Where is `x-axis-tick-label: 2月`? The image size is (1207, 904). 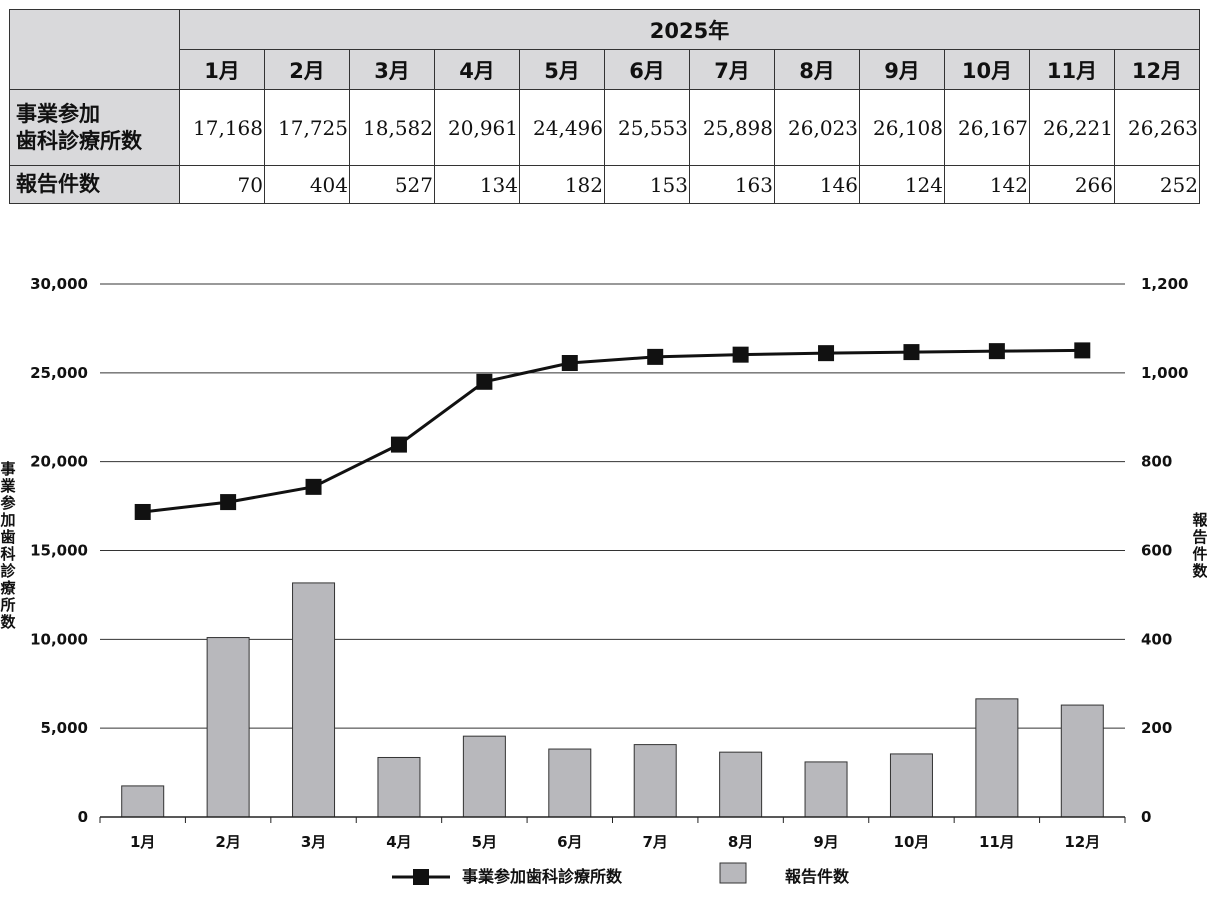 x-axis-tick-label: 2月 is located at coordinates (227, 842).